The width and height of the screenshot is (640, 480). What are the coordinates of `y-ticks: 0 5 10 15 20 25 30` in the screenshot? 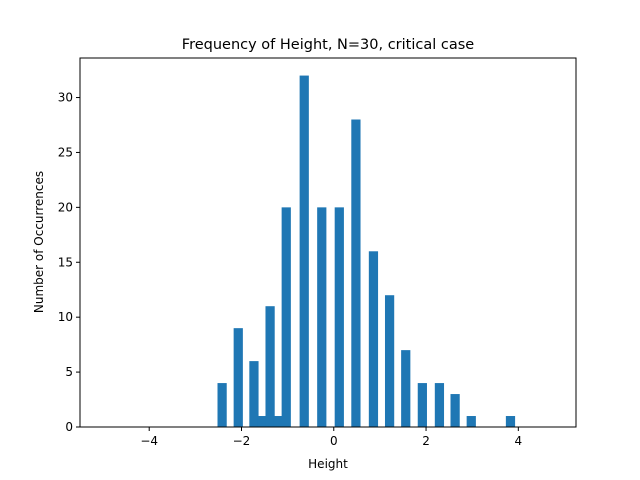 It's located at (69, 262).